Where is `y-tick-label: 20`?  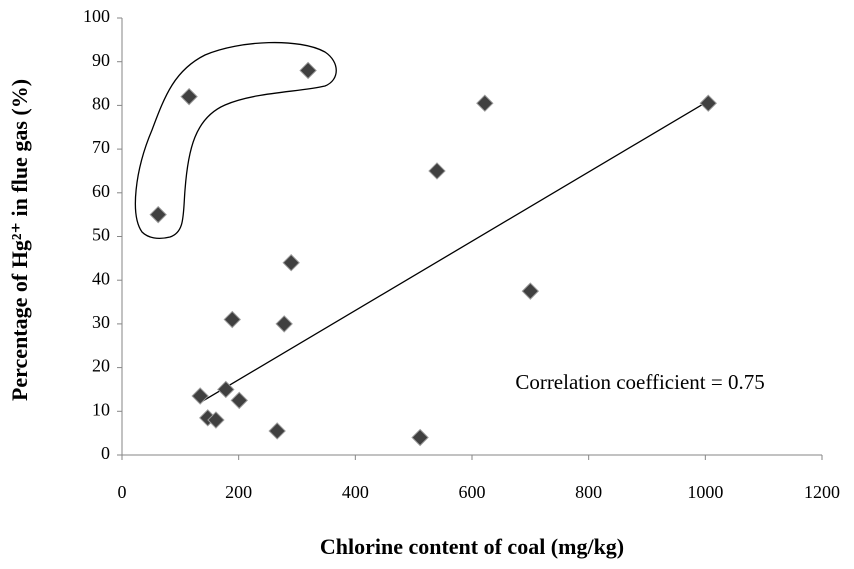 y-tick-label: 20 is located at coordinates (101, 366).